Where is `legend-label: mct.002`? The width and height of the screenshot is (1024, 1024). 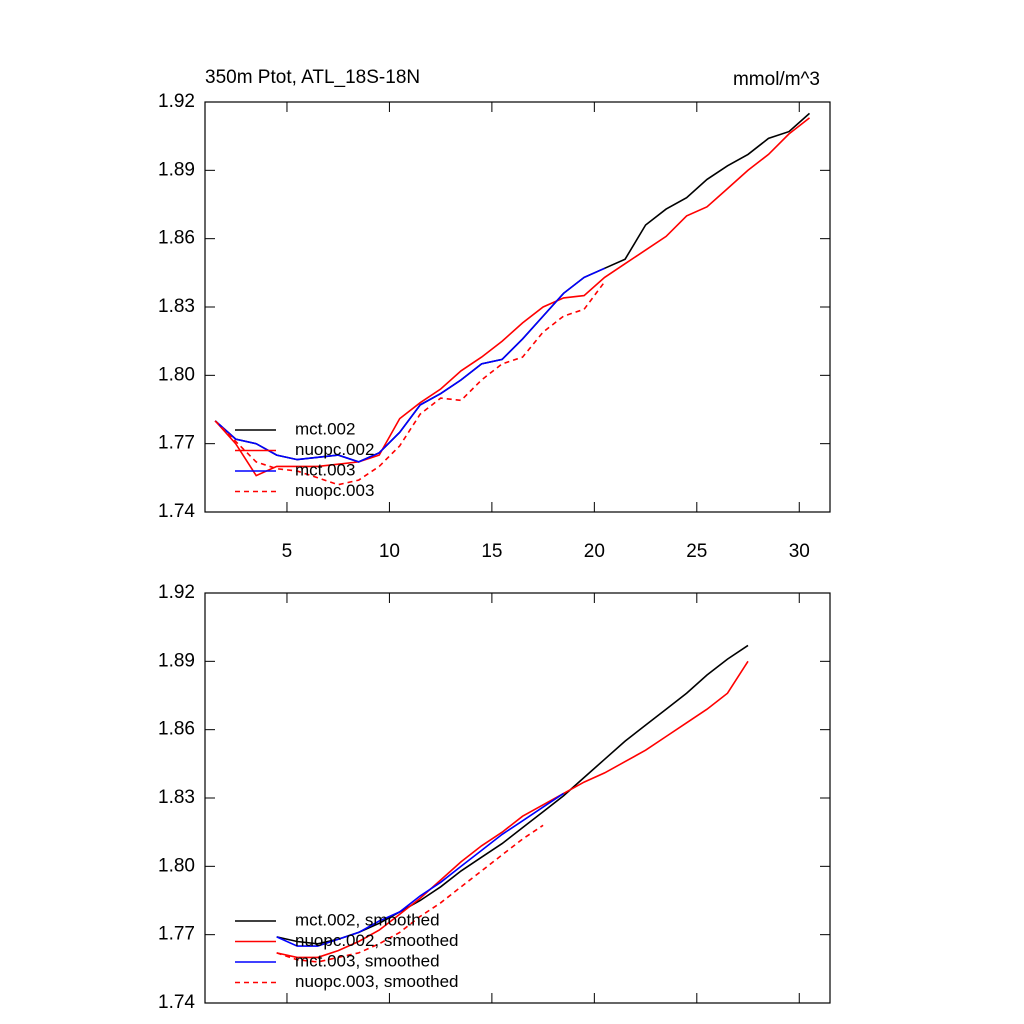 legend-label: mct.002 is located at coordinates (325, 428).